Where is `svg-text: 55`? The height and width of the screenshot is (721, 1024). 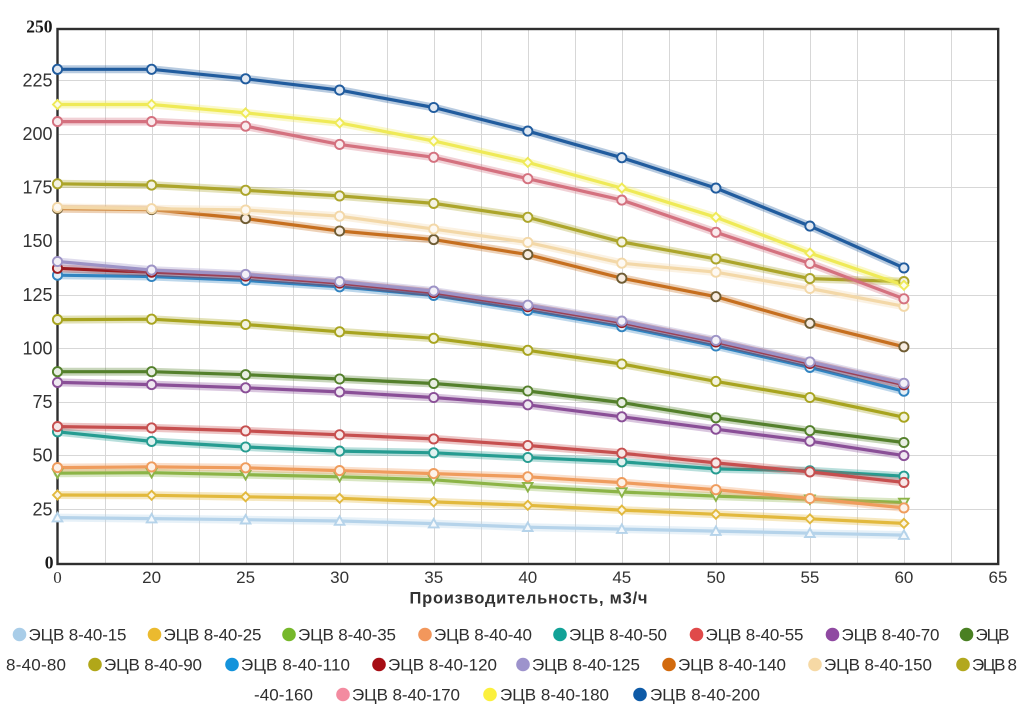
svg-text: 55 is located at coordinates (809, 577).